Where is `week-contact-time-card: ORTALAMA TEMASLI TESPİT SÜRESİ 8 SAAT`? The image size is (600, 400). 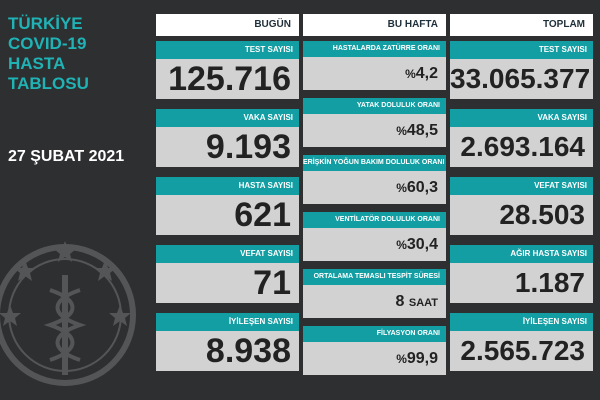
week-contact-time-card: ORTALAMA TEMASLI TESPİT SÜRESİ 8 SAAT is located at coordinates (374, 293).